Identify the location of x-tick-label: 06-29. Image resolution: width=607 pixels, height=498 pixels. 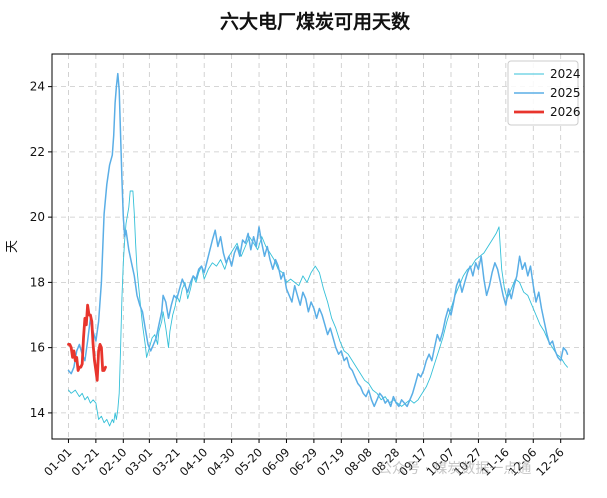
(303, 462).